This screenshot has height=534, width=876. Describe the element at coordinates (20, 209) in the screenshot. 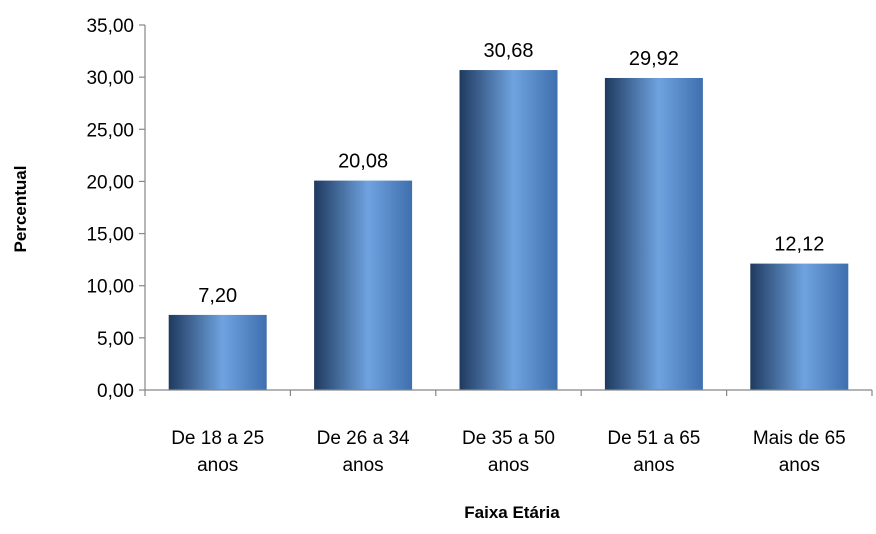

I see `y-axis-title: Percentual` at that location.